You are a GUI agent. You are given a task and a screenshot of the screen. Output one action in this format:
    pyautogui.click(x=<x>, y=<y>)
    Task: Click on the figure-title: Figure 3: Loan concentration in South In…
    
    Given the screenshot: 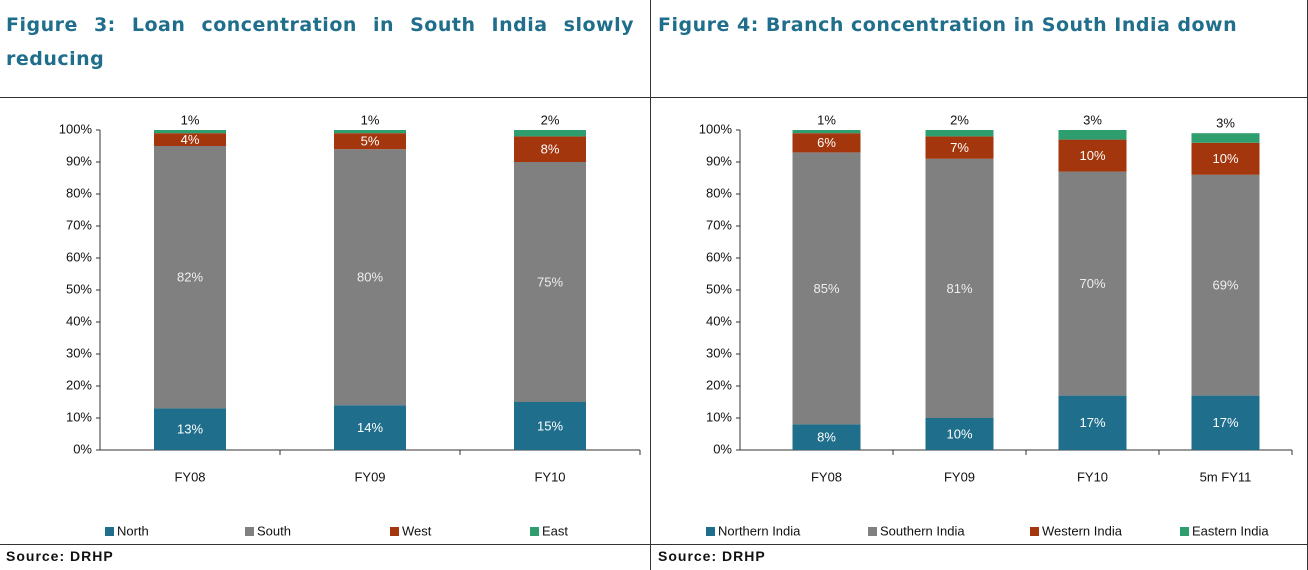 What is the action you would take?
    pyautogui.click(x=320, y=42)
    